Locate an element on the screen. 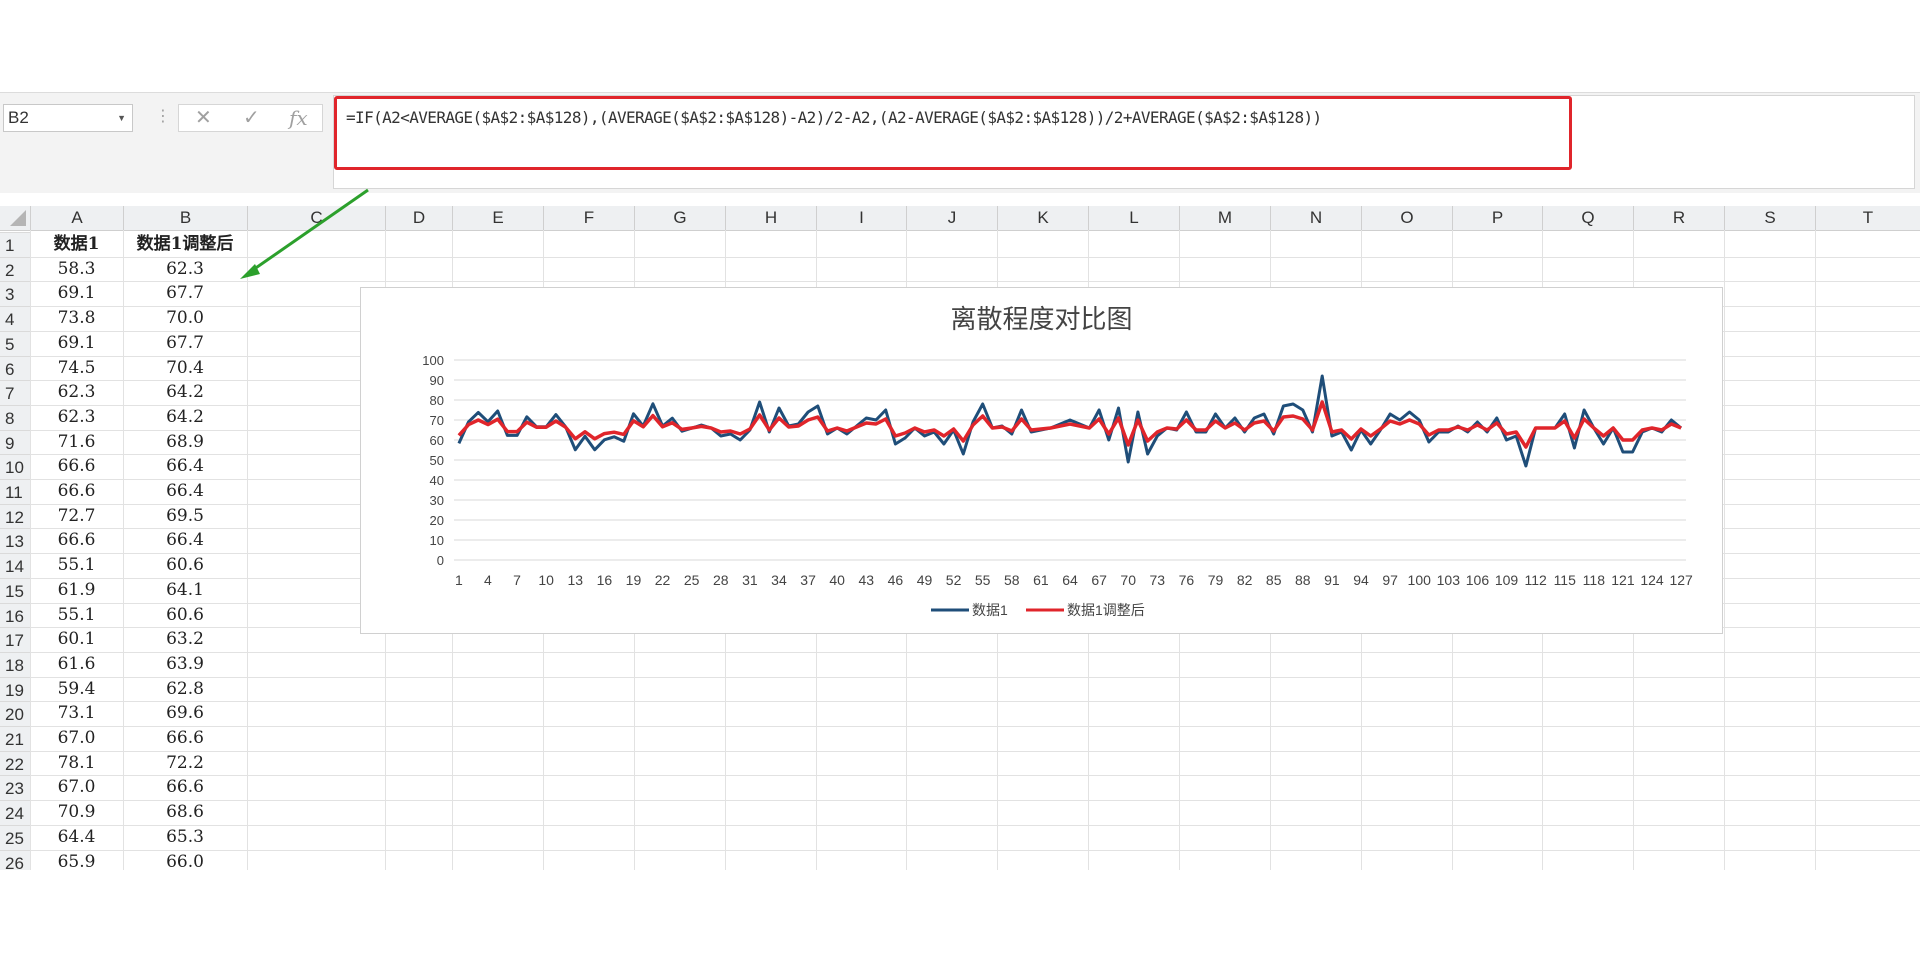 This screenshot has height=960, width=1920. cell-a16: 55.1 is located at coordinates (76, 614).